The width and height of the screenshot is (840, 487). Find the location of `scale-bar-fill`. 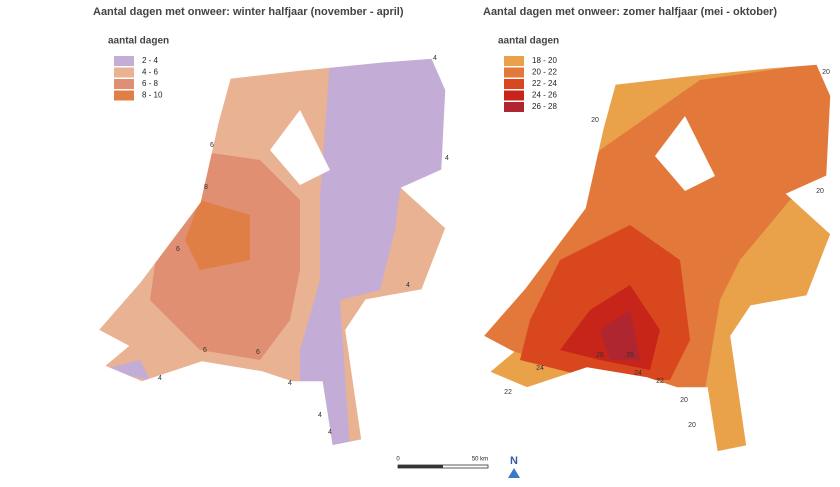

scale-bar-fill is located at coordinates (420, 466).